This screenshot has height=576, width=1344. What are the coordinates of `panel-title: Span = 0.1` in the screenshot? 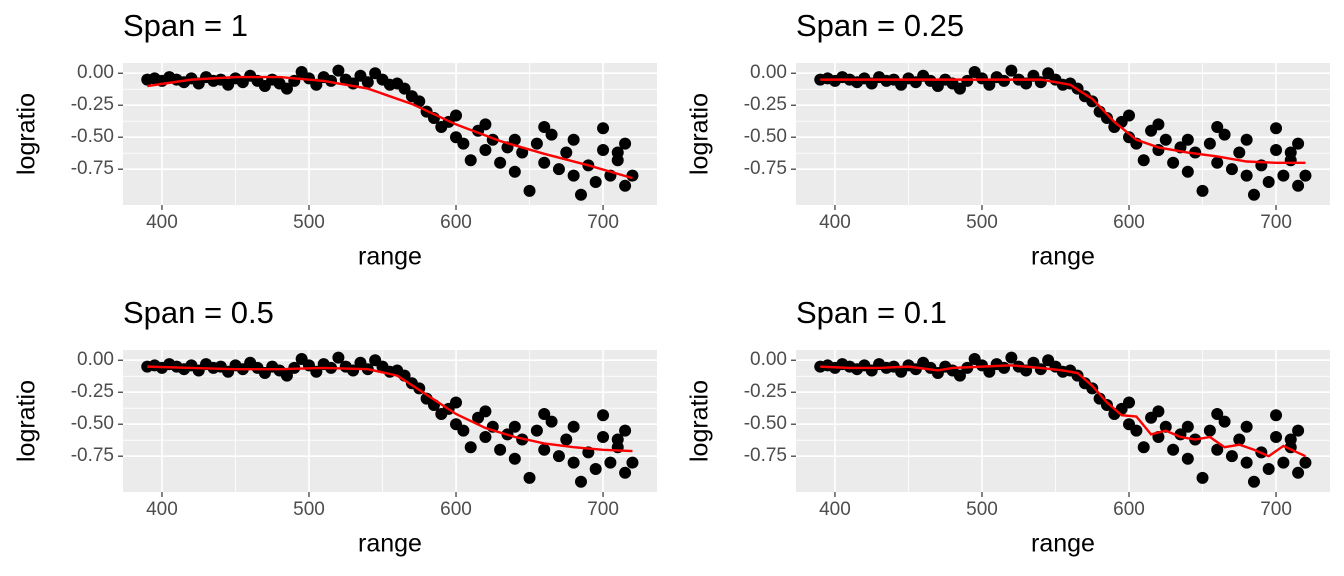 It's located at (871, 312).